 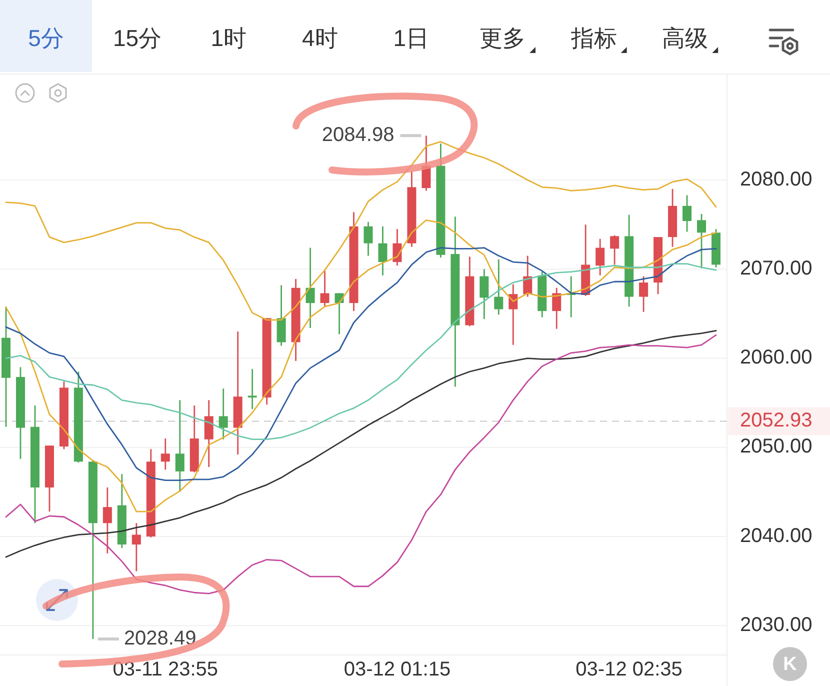 What do you see at coordinates (776, 447) in the screenshot?
I see `y-tick-label: 2050.00` at bounding box center [776, 447].